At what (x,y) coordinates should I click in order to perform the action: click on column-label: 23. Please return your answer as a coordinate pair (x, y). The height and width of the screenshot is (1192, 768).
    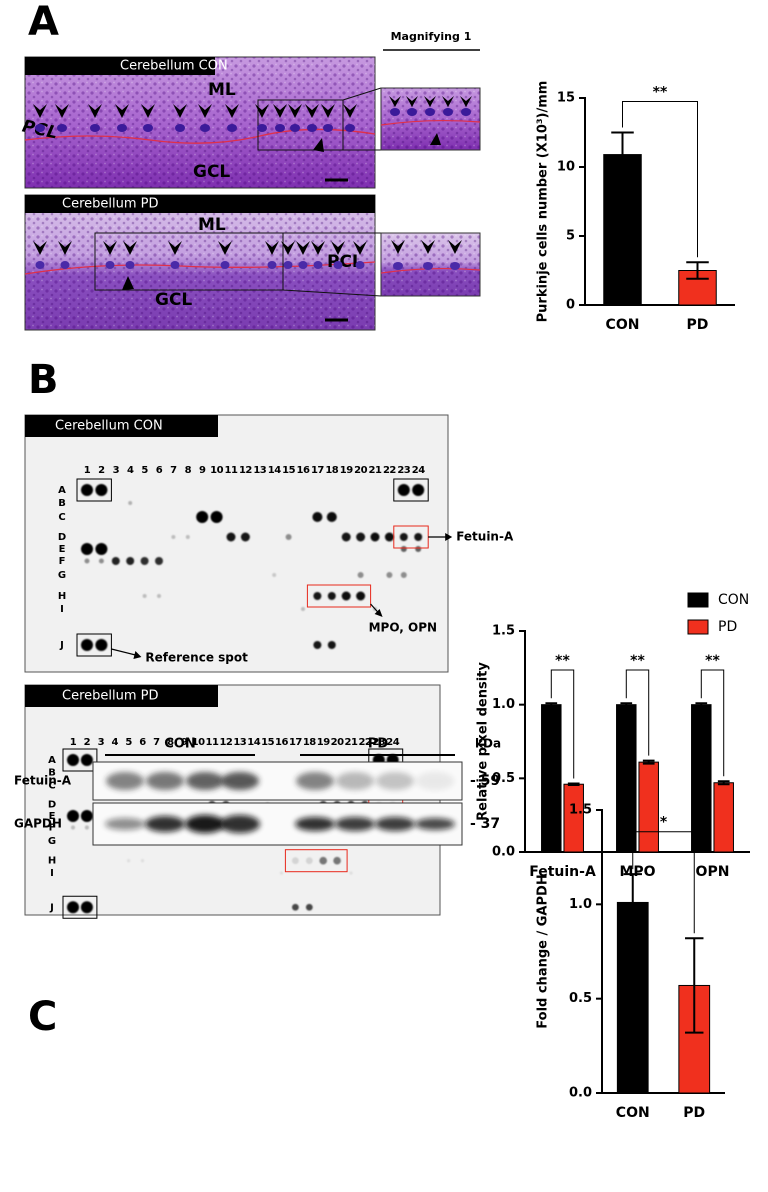
    Looking at the image, I should click on (378, 742).